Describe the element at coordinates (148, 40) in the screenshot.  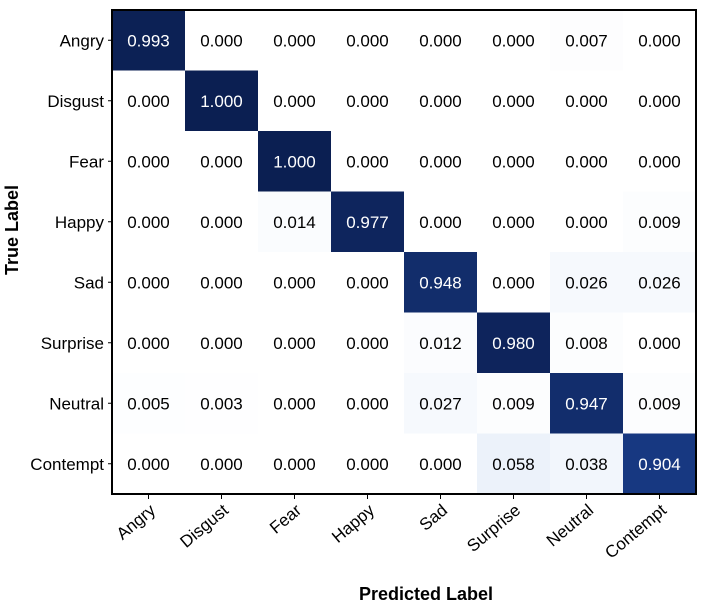
I see `cell-value-label: 0.993` at that location.